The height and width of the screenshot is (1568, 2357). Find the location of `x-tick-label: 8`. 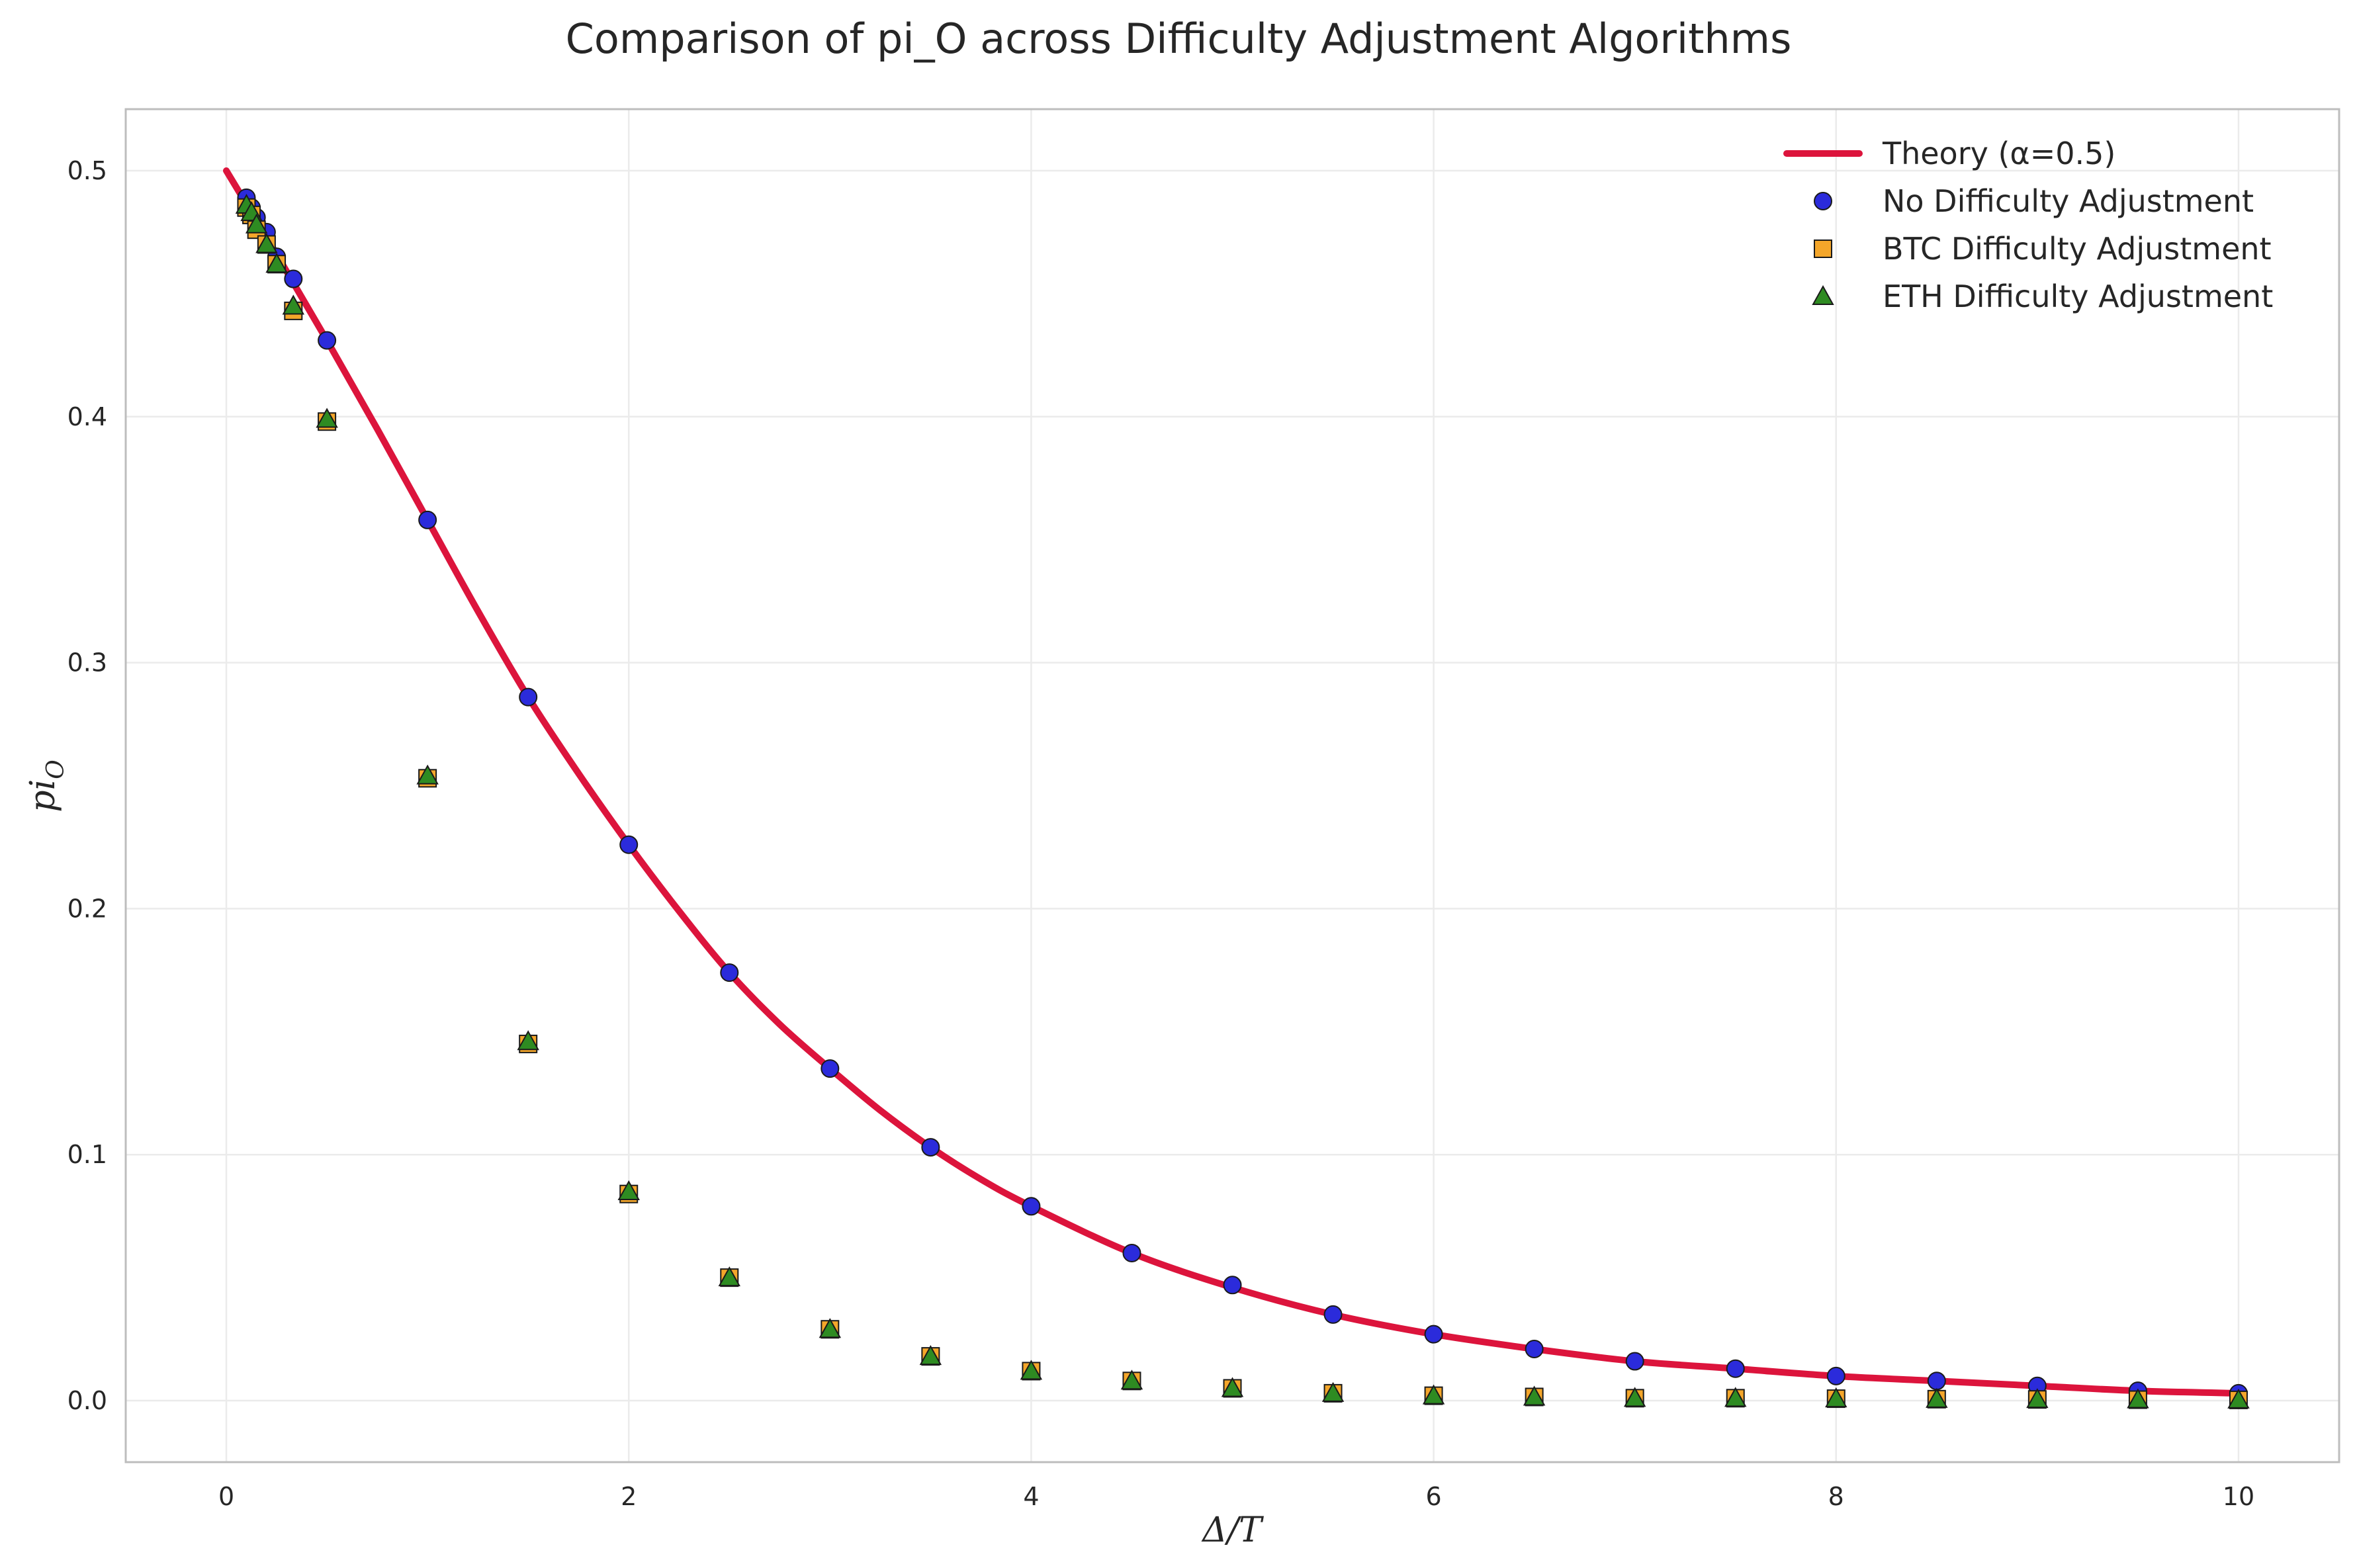

x-tick-label: 8 is located at coordinates (1836, 1497).